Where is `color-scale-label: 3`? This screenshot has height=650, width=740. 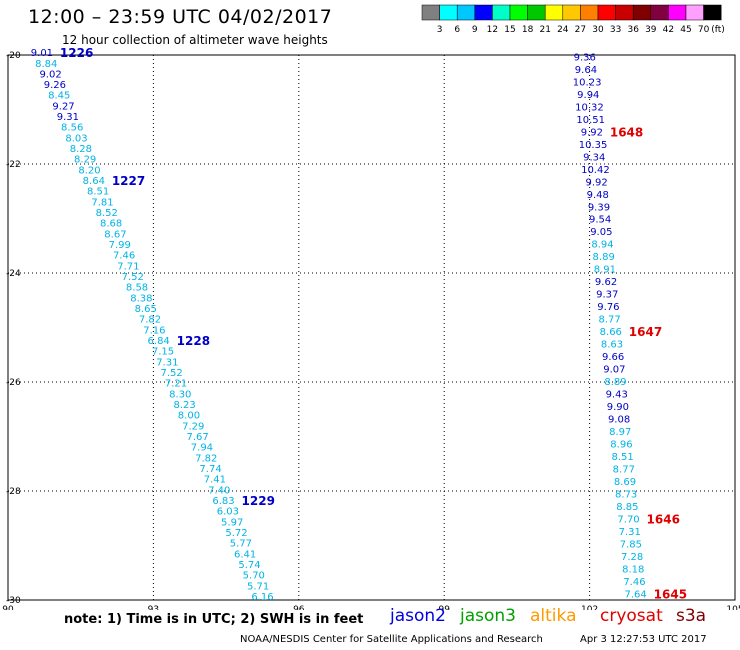 color-scale-label: 3 is located at coordinates (440, 30).